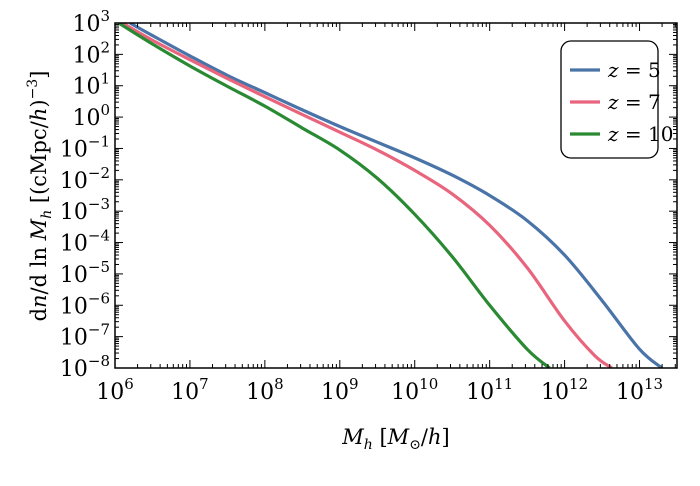 This screenshot has width=700, height=486. Describe the element at coordinates (85, 273) in the screenshot. I see `y-tick-label: 10⁻⁵` at that location.